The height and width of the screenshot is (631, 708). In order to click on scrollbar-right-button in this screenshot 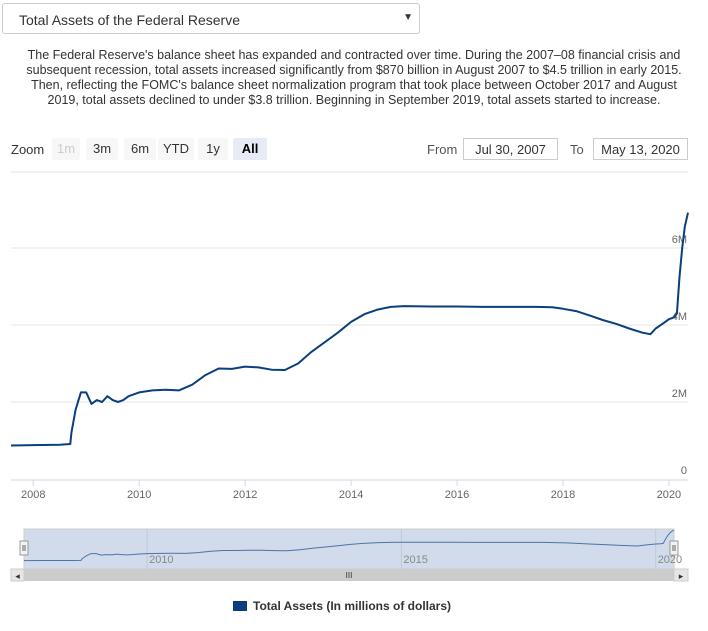, I will do `click(681, 575)`.